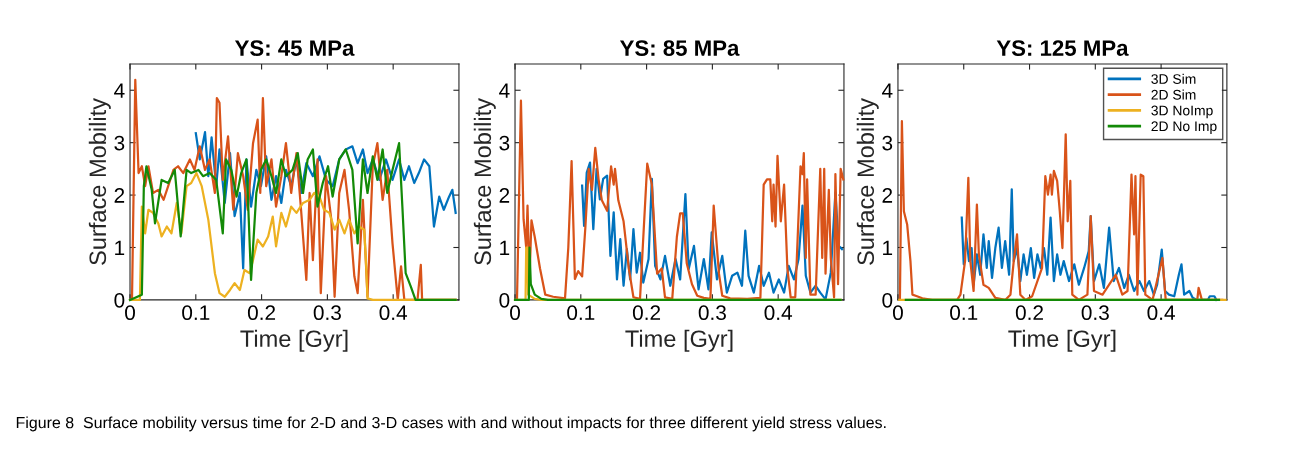 This screenshot has height=451, width=1295. Describe the element at coordinates (294, 48) in the screenshot. I see `chart-title: YS: 45 MPa` at that location.